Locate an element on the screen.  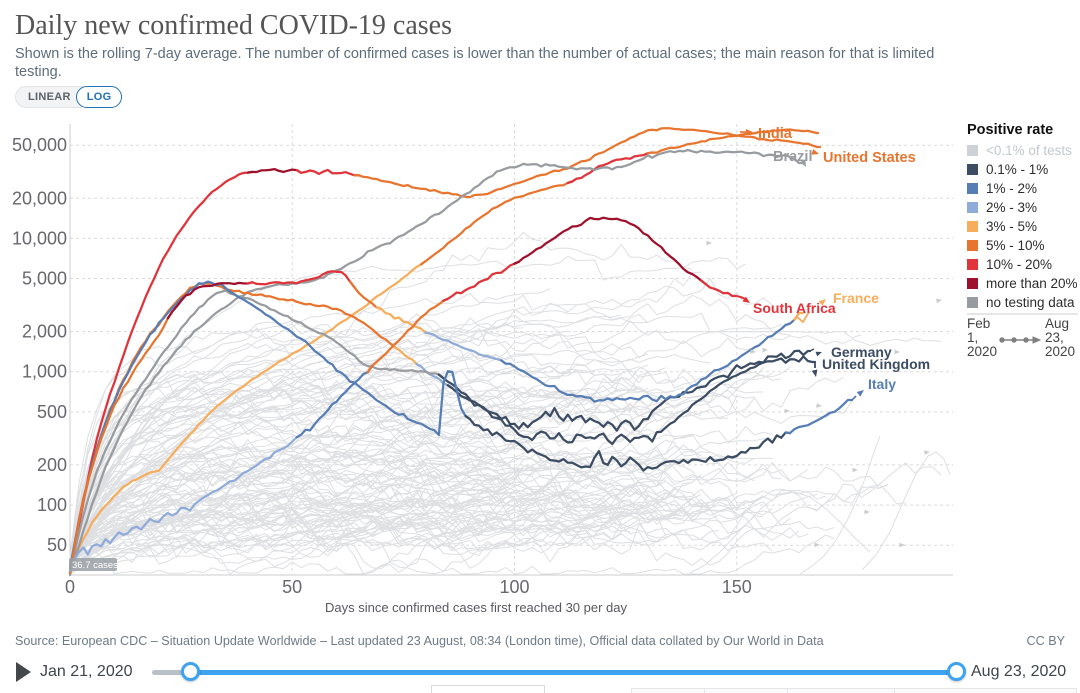
svg-text: 20,000 is located at coordinates (39, 198).